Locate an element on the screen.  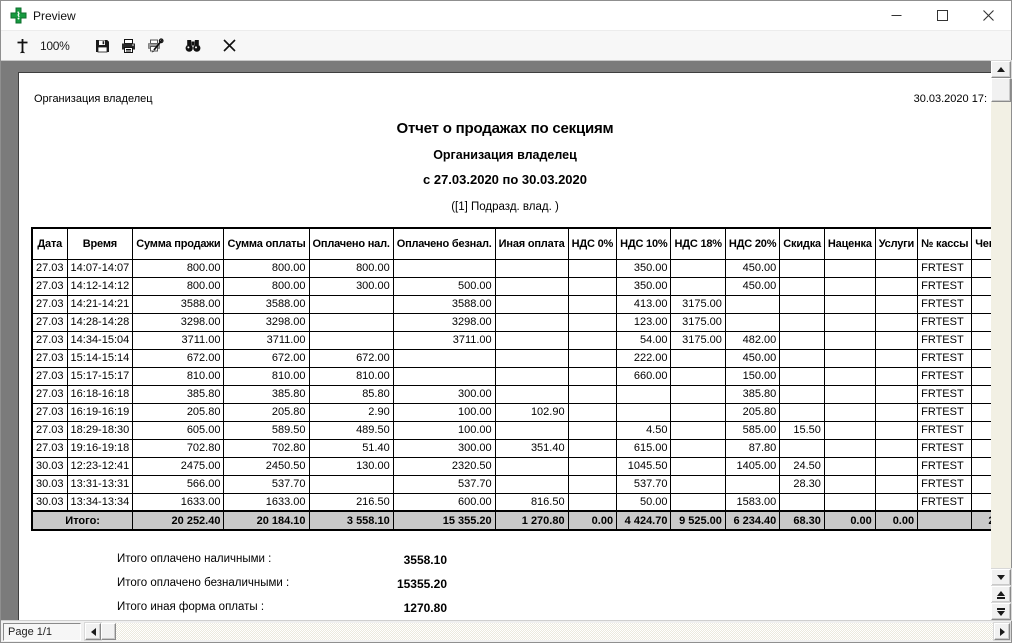
v-scroll-track is located at coordinates (1001, 335).